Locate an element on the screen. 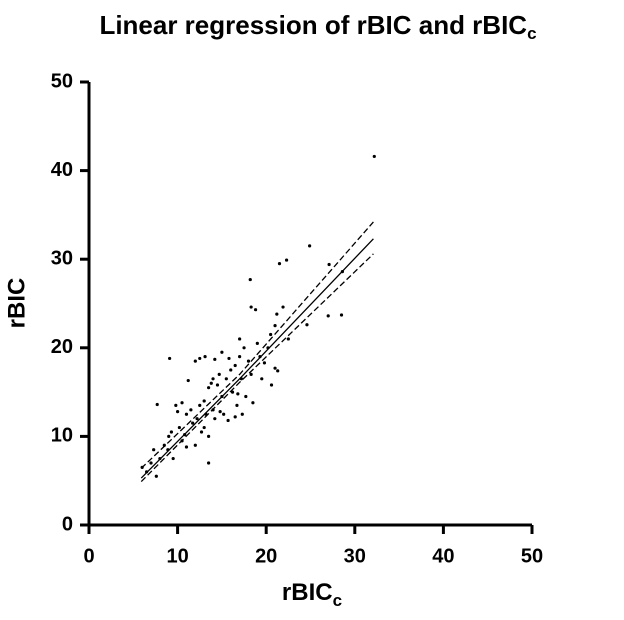 This screenshot has width=624, height=620. x-tick-label: 50 is located at coordinates (532, 556).